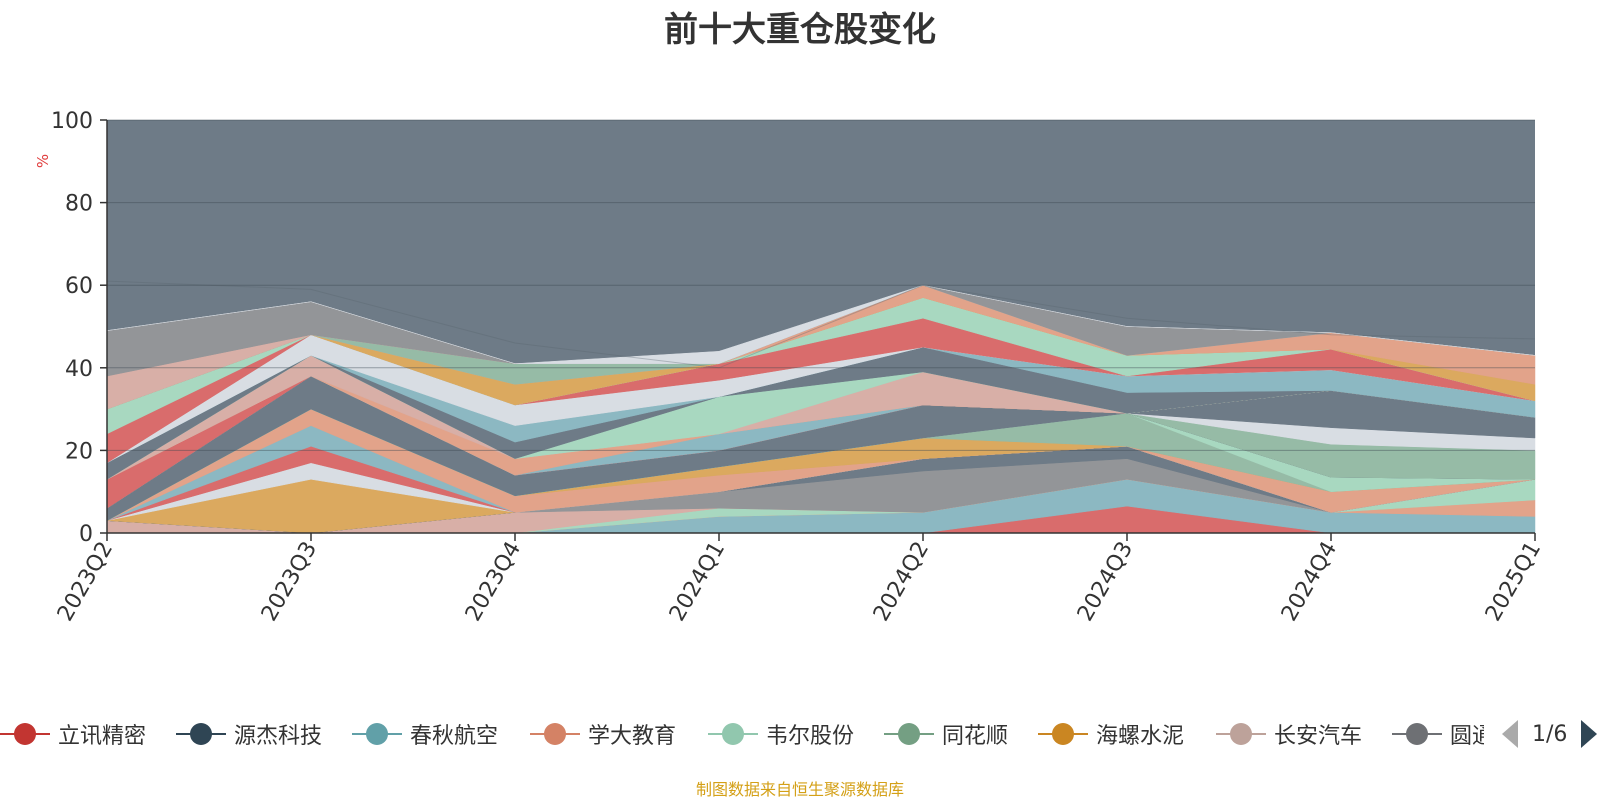 This screenshot has width=1600, height=800. Describe the element at coordinates (1513, 582) in the screenshot. I see `x-tick-label-7: 2025Q1` at that location.